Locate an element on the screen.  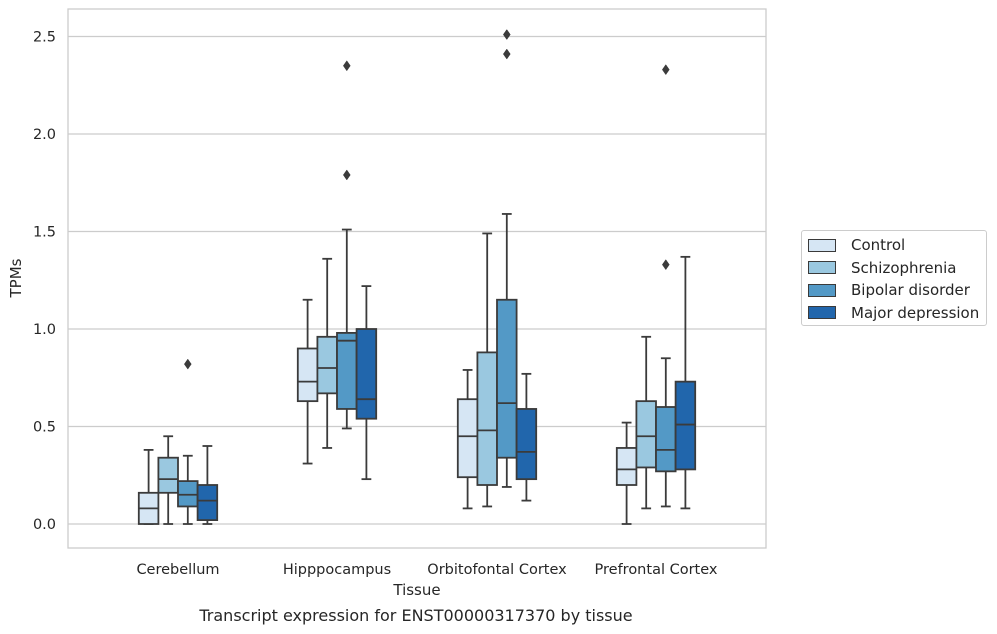
legend-label: Major depression is located at coordinates (915, 312).